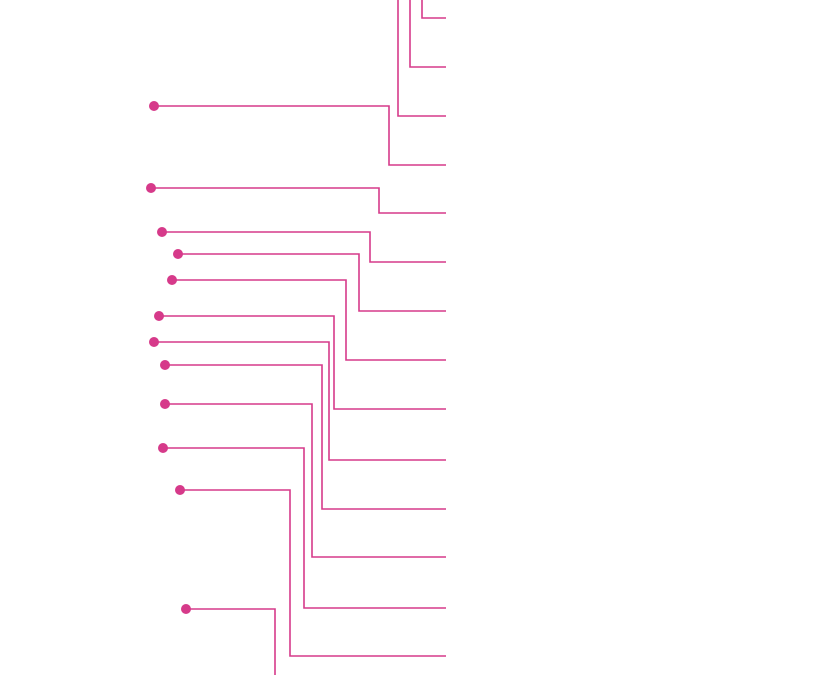  I want to click on anchor-dots, so click(168, 357).